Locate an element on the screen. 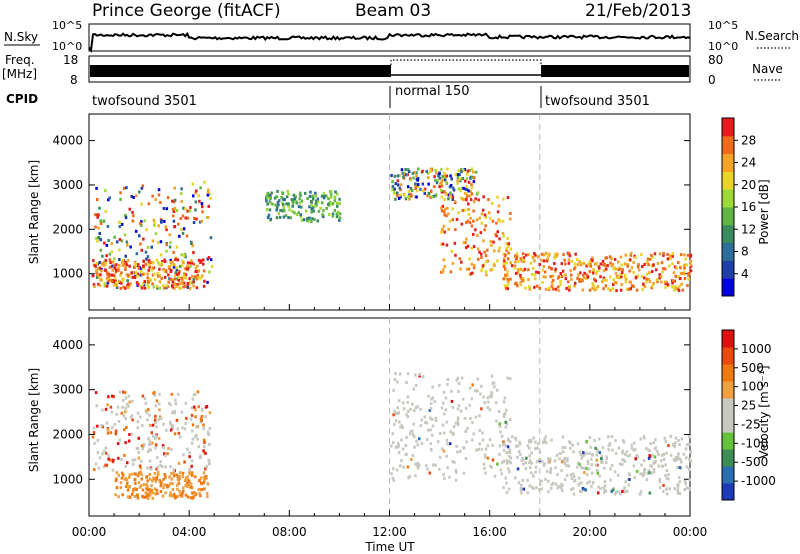 This screenshot has width=800, height=554. freq-left-tick-bottom: 8 is located at coordinates (74, 80).